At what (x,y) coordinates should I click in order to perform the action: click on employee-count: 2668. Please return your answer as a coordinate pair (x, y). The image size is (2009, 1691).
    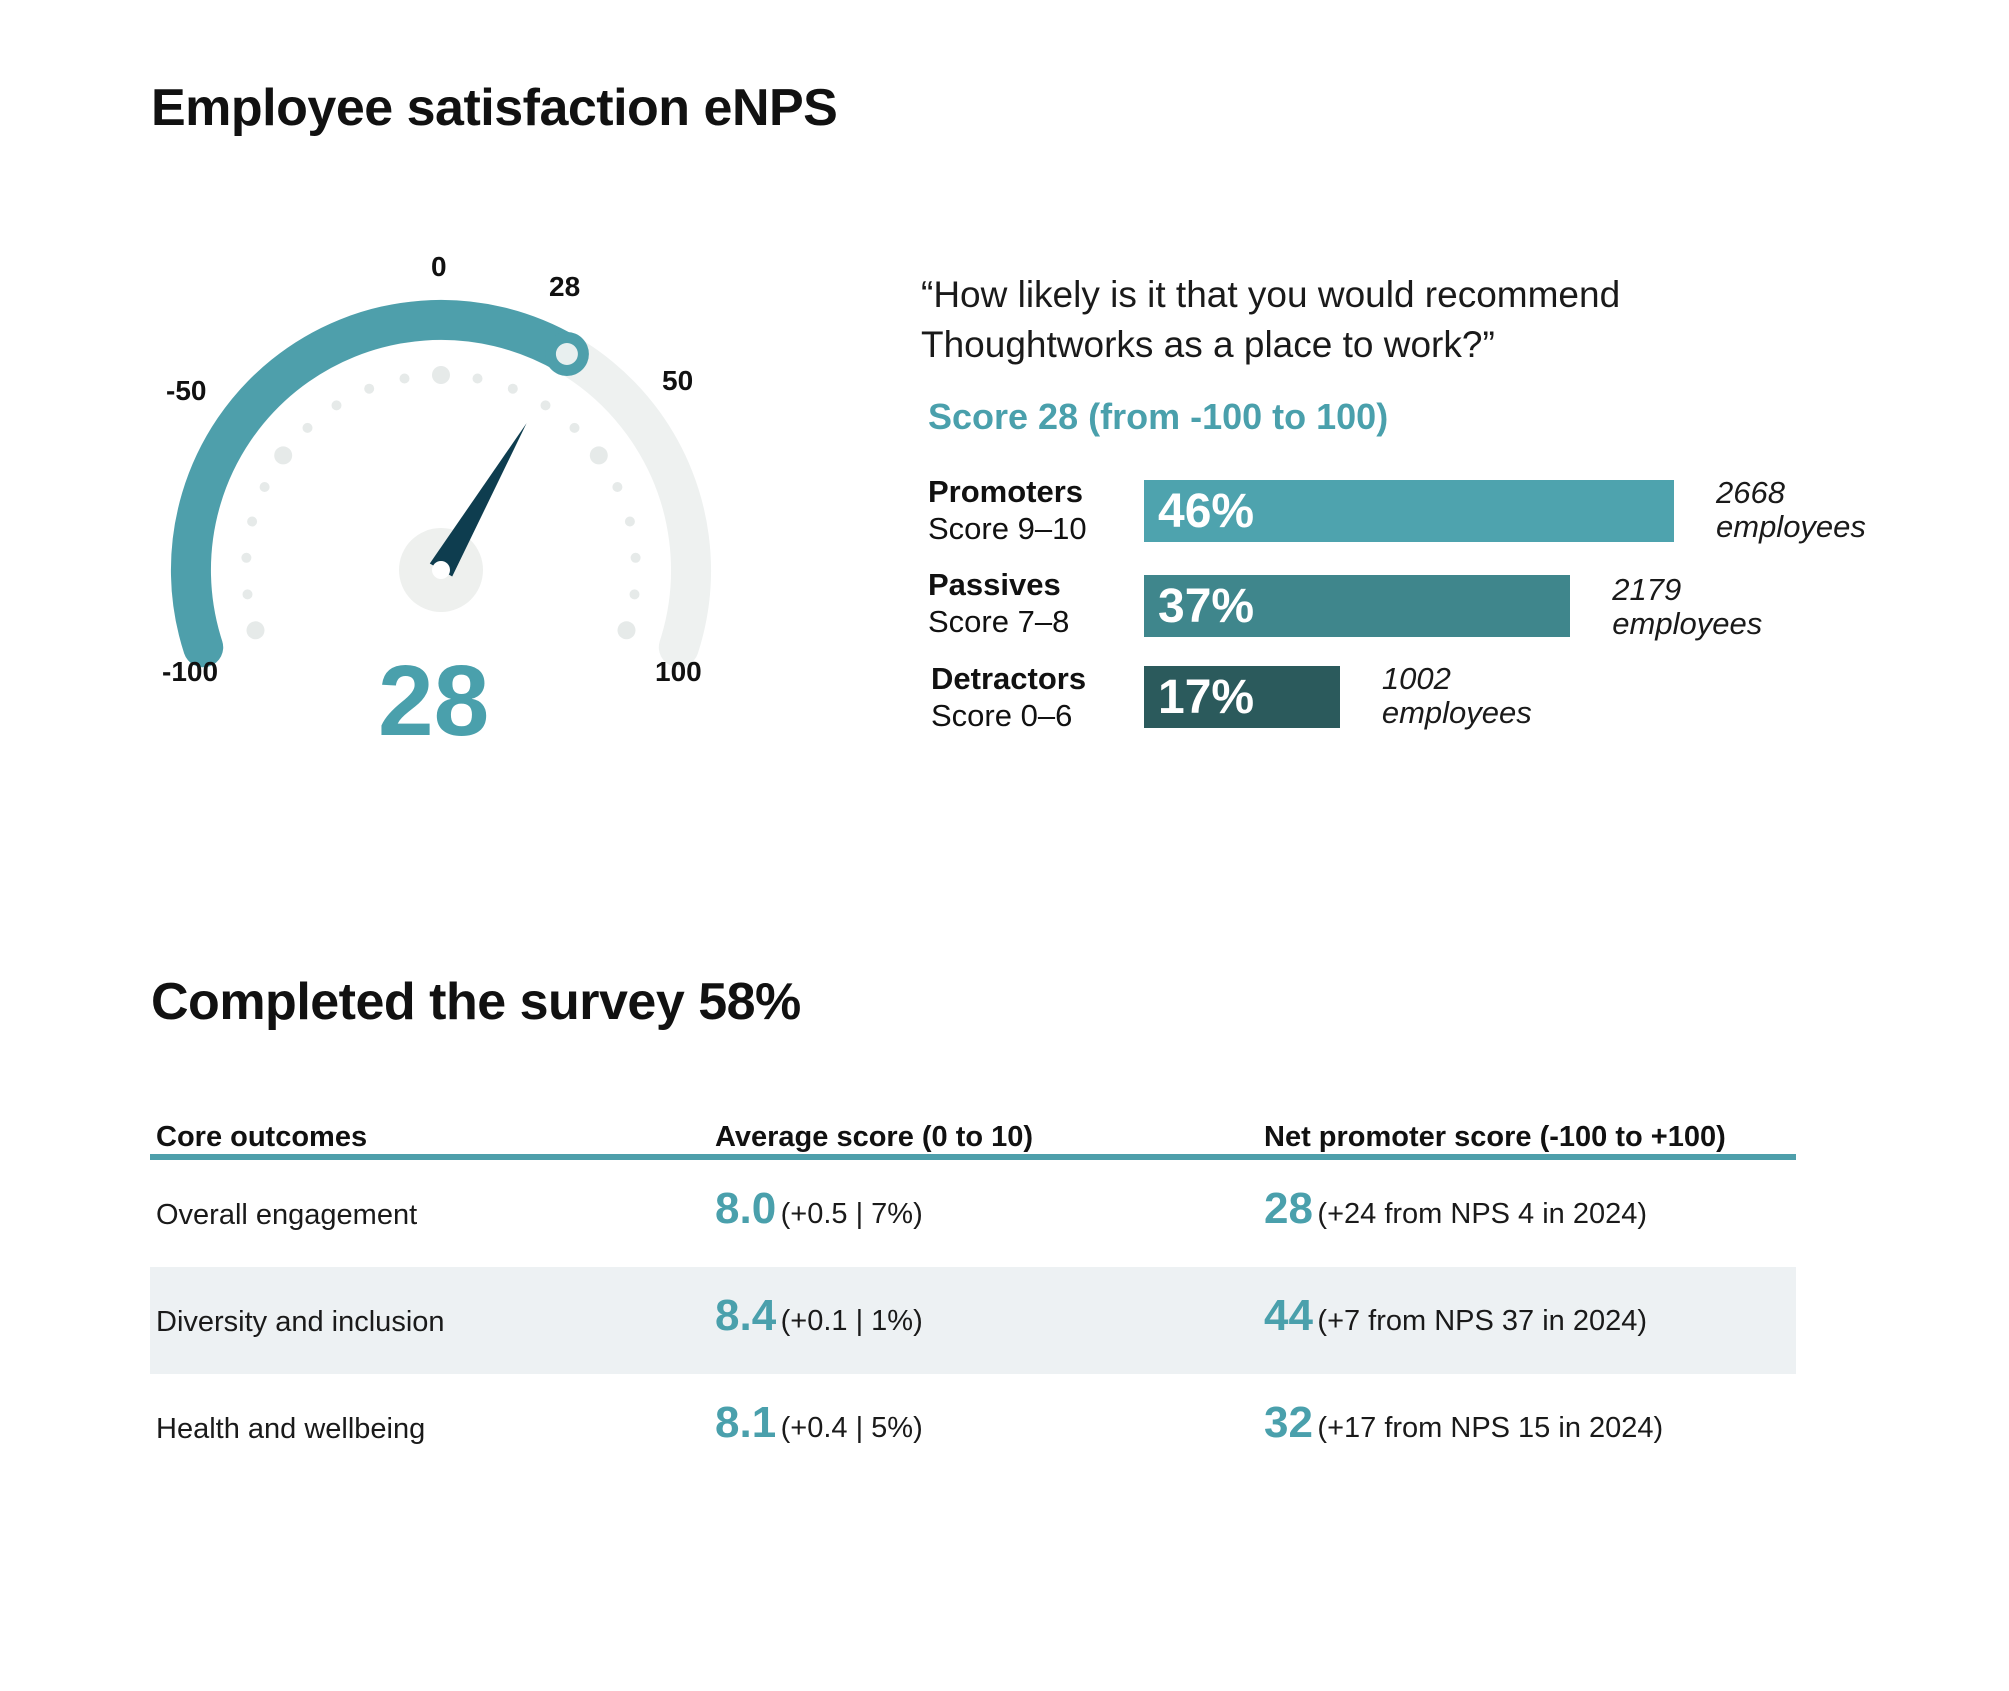
    Looking at the image, I should click on (1750, 492).